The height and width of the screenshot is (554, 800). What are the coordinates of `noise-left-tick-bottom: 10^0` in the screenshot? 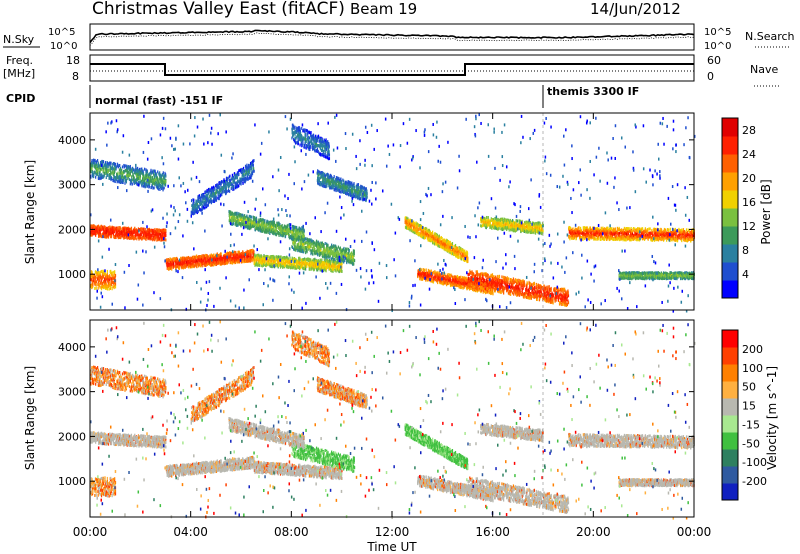 It's located at (63, 46).